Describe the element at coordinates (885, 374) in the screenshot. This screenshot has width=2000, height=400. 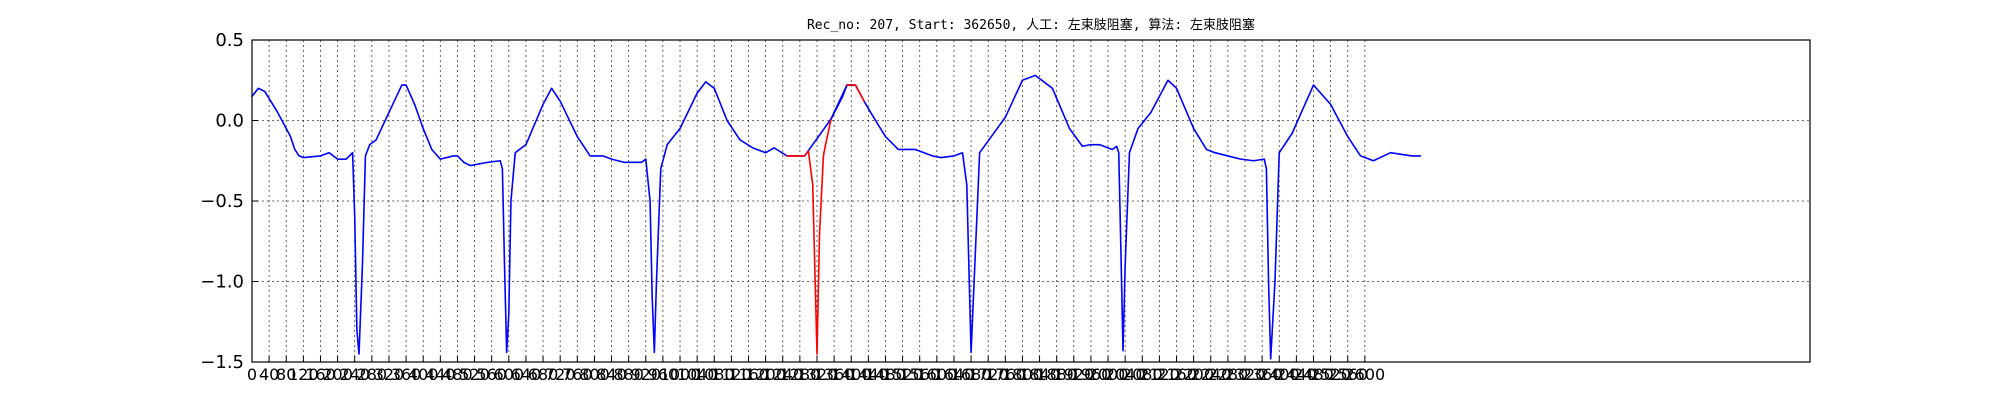
I see `x-tick-label: 1480` at that location.